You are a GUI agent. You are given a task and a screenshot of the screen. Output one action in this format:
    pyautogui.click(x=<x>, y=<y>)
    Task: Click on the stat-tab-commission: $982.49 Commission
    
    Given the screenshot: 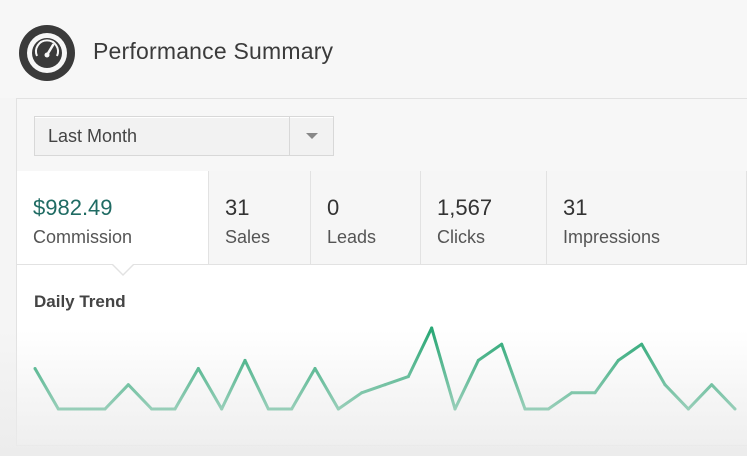 What is the action you would take?
    pyautogui.click(x=113, y=217)
    